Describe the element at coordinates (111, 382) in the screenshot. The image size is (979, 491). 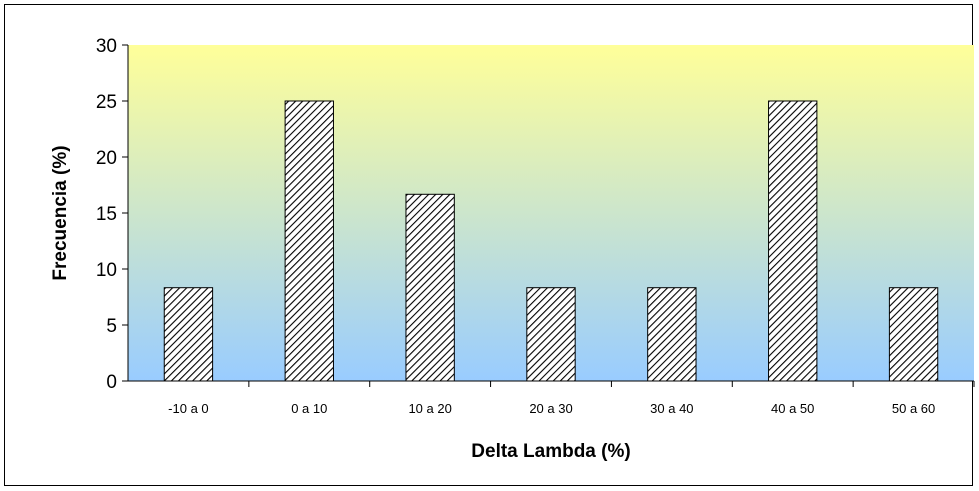
I see `y-tick-label: 0` at that location.